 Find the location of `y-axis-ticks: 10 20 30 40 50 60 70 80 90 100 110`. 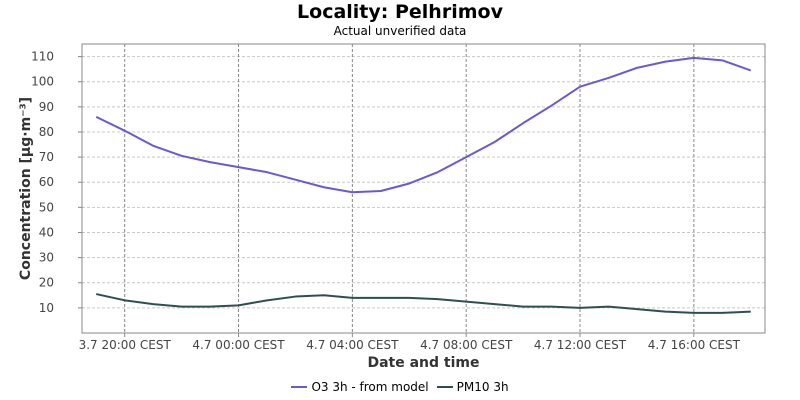

y-axis-ticks: 10 20 30 40 50 60 70 80 90 100 110 is located at coordinates (56, 182).